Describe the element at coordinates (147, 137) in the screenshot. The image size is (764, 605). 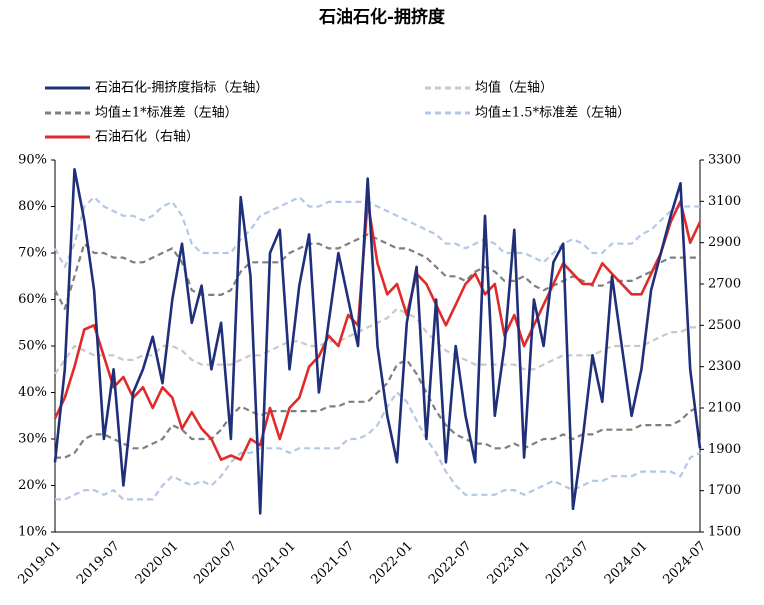
I see `legend-label: 石油石化（右轴）` at that location.